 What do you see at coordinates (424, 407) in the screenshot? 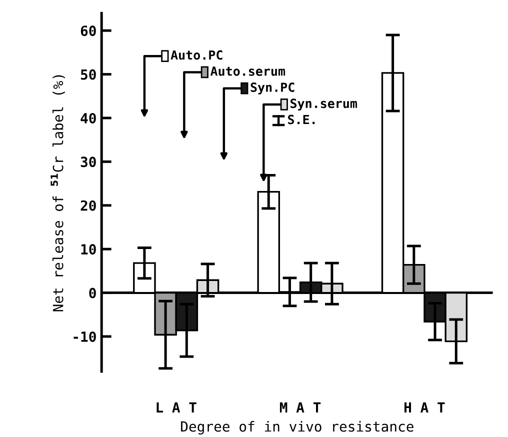
I see `x-tick-label: H A T` at bounding box center [424, 407].